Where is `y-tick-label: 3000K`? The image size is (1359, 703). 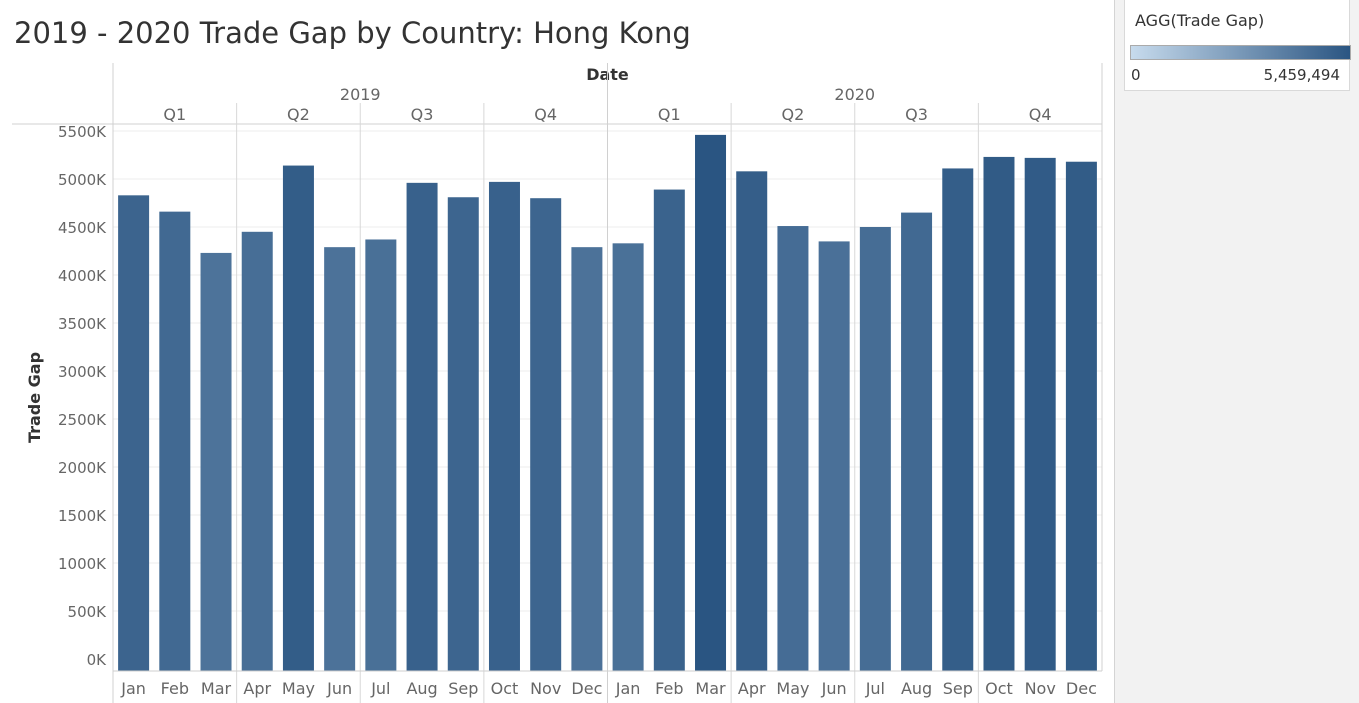
y-tick-label: 3000K is located at coordinates (82, 372).